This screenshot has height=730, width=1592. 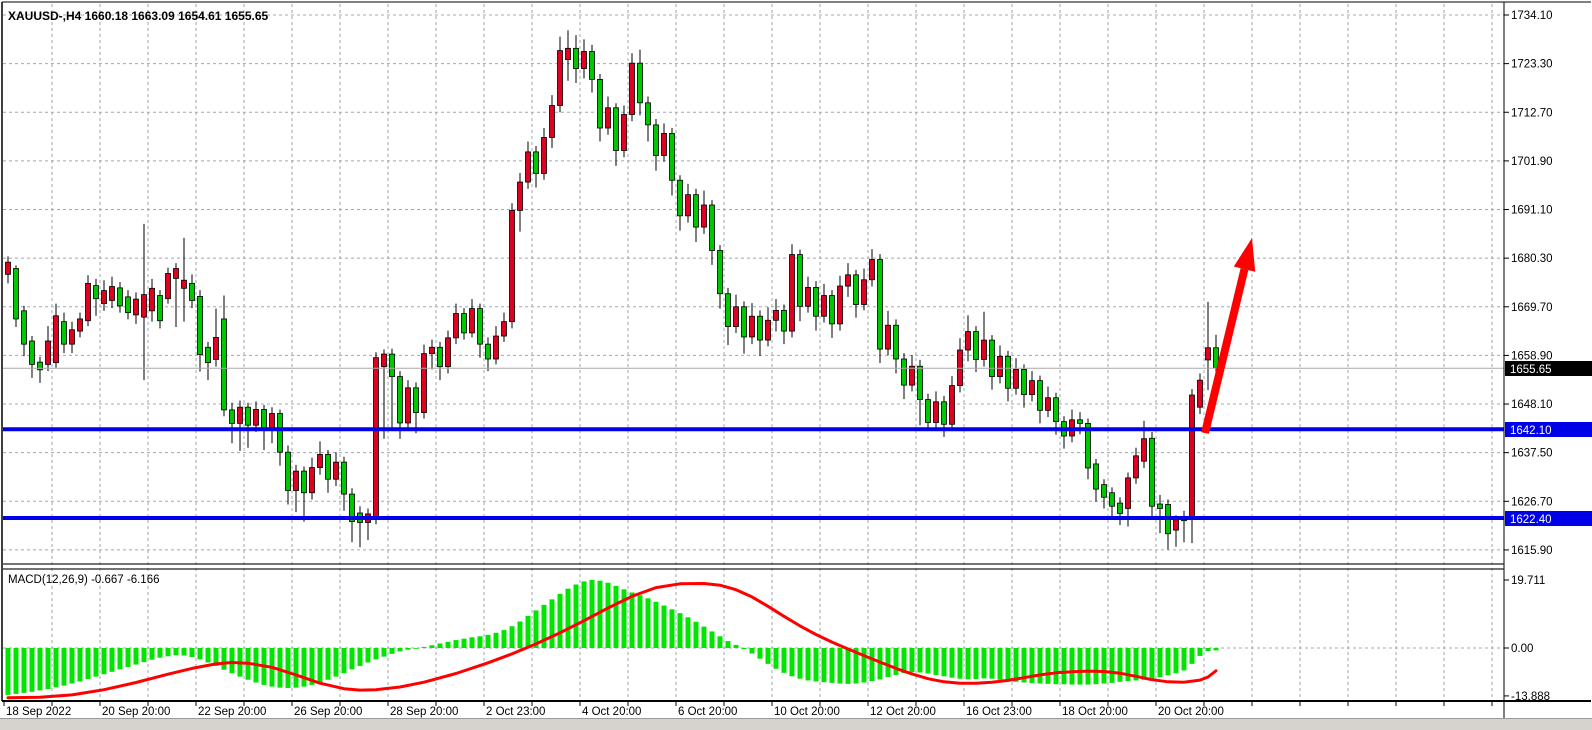 What do you see at coordinates (1532, 211) in the screenshot?
I see `price-axis-label: 1691.10` at bounding box center [1532, 211].